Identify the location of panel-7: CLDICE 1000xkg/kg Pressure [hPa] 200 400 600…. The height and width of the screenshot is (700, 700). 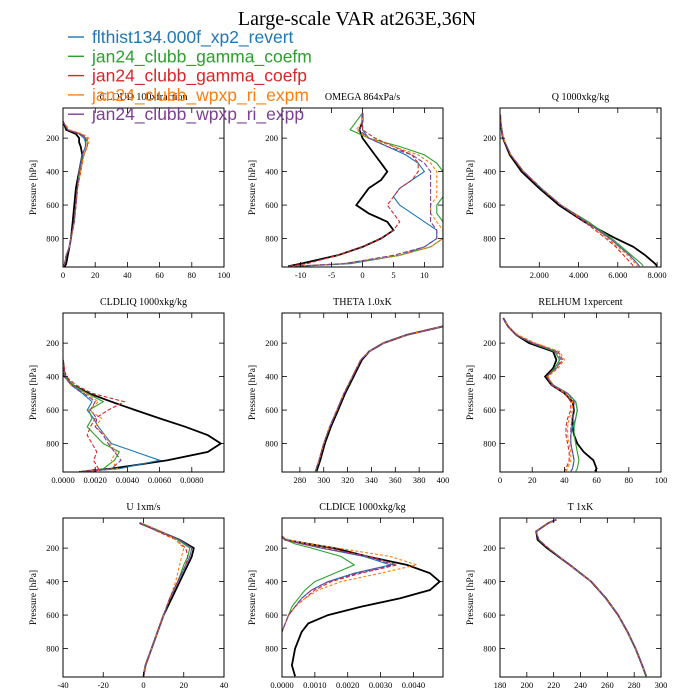
(346, 596).